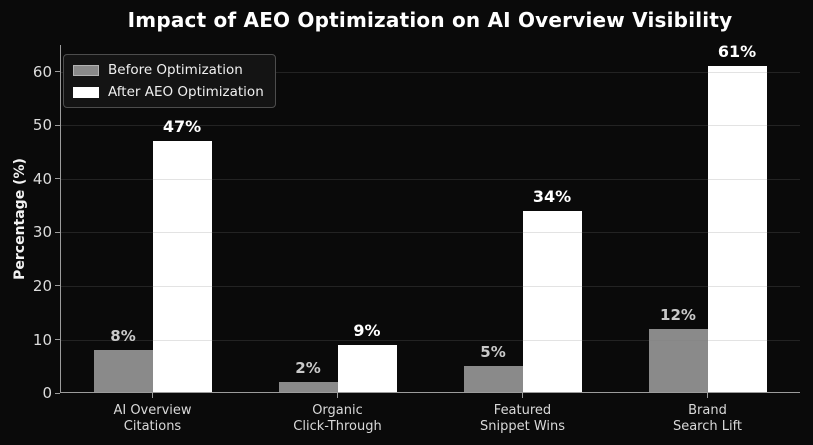 The width and height of the screenshot is (813, 445). Describe the element at coordinates (737, 52) in the screenshot. I see `value-label: 61%` at that location.